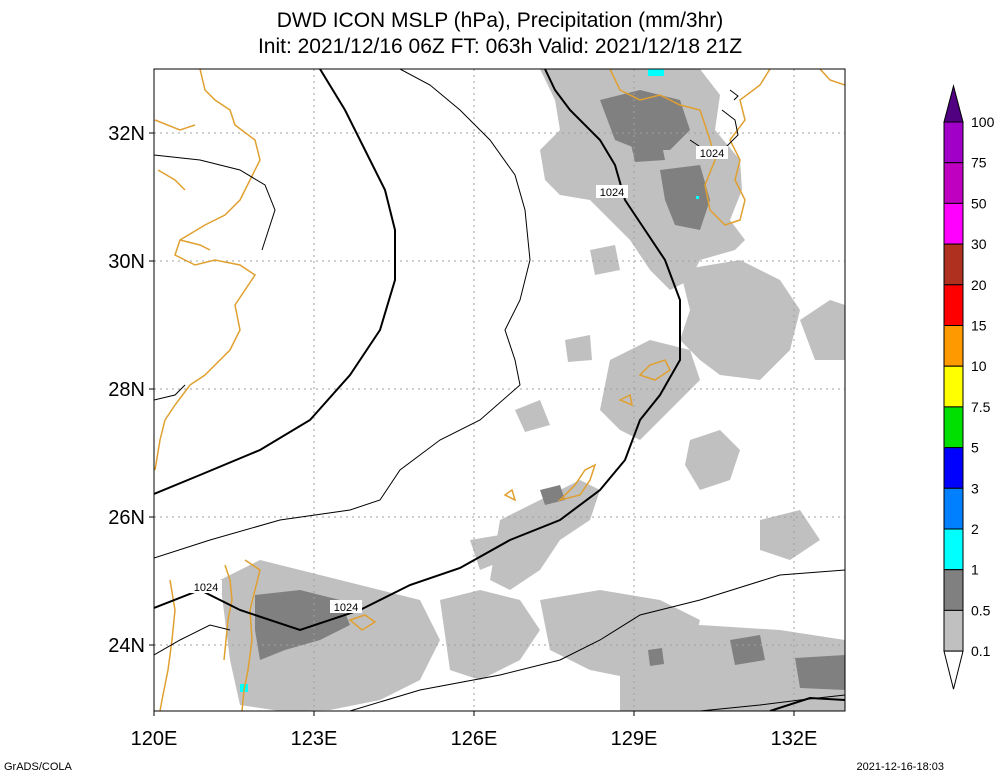 The width and height of the screenshot is (1000, 779). I want to click on legend-label: 0.1, so click(981, 651).